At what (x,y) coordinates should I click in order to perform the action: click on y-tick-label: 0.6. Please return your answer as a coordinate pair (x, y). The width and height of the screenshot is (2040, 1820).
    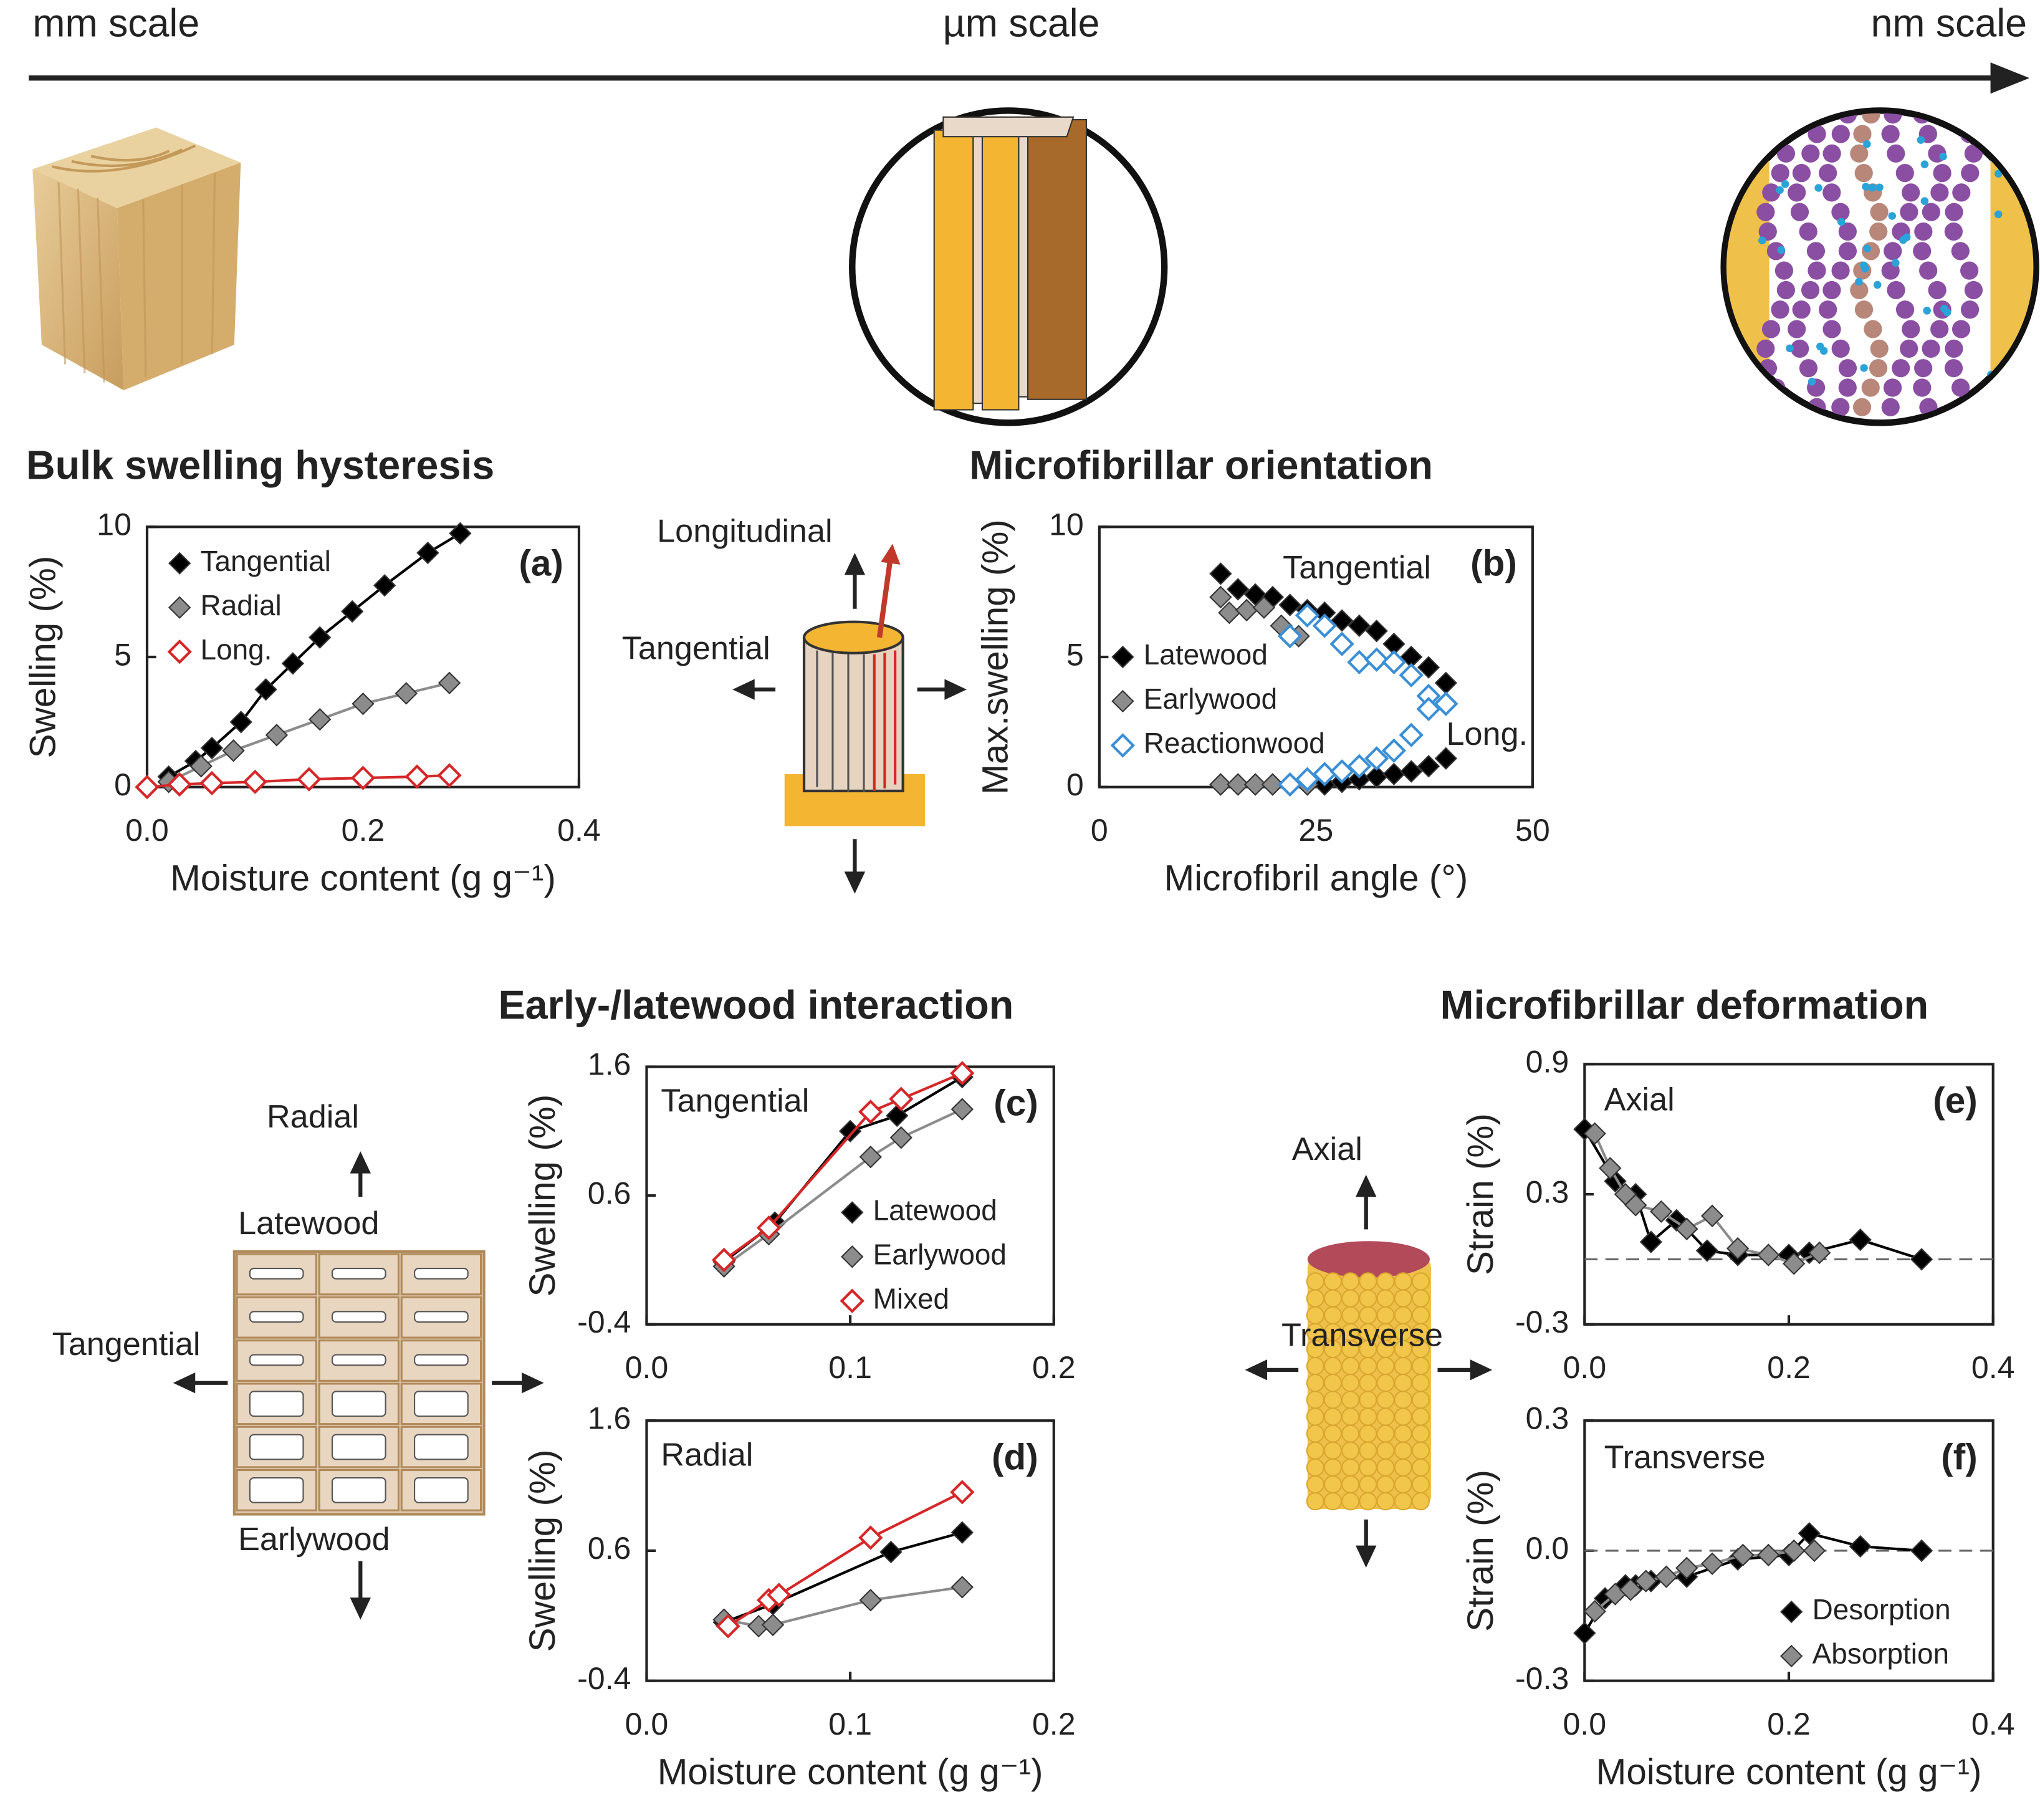
    Looking at the image, I should click on (609, 1193).